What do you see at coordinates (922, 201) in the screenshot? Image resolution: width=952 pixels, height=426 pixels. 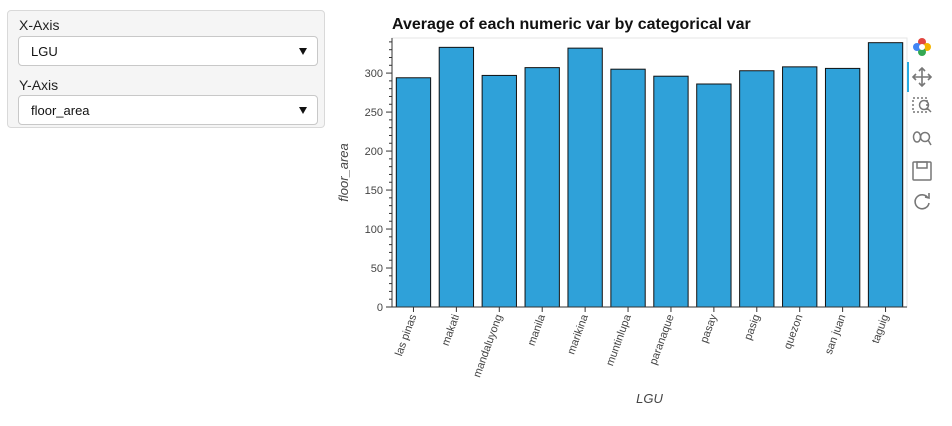 I see `reset-icon` at bounding box center [922, 201].